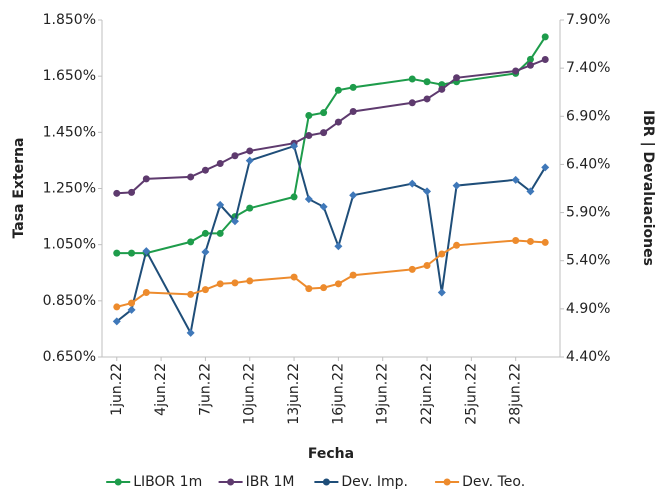  What do you see at coordinates (588, 261) in the screenshot?
I see `y2-tick-label: 5.40%` at bounding box center [588, 261].